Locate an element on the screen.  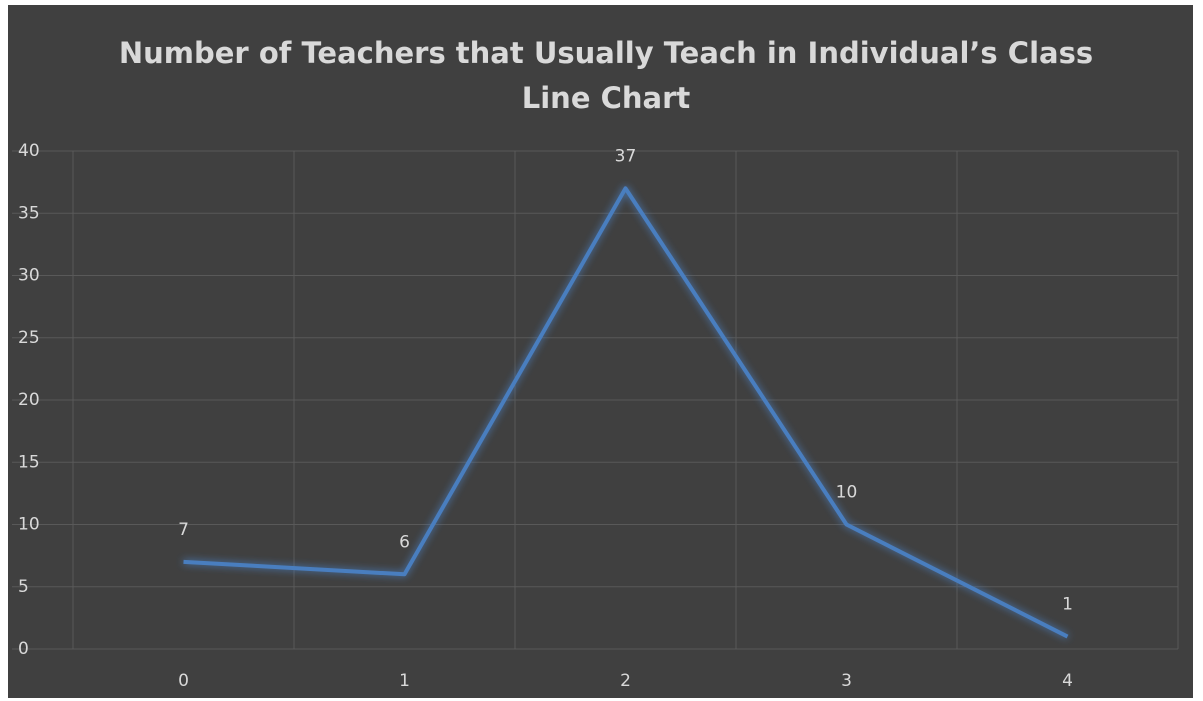
y-tick-label: 25 is located at coordinates (29, 338).